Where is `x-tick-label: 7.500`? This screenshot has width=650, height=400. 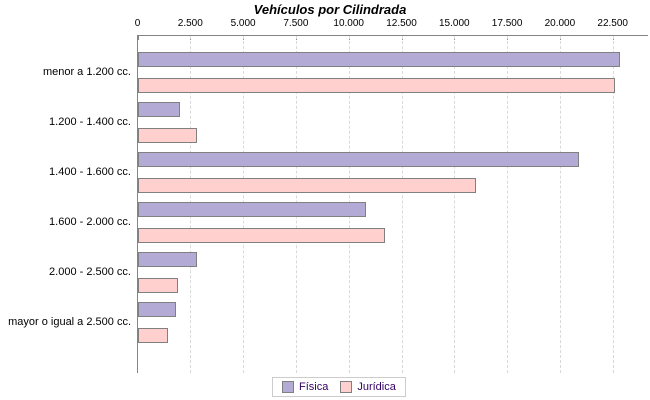 x-tick-label: 7.500 is located at coordinates (296, 23).